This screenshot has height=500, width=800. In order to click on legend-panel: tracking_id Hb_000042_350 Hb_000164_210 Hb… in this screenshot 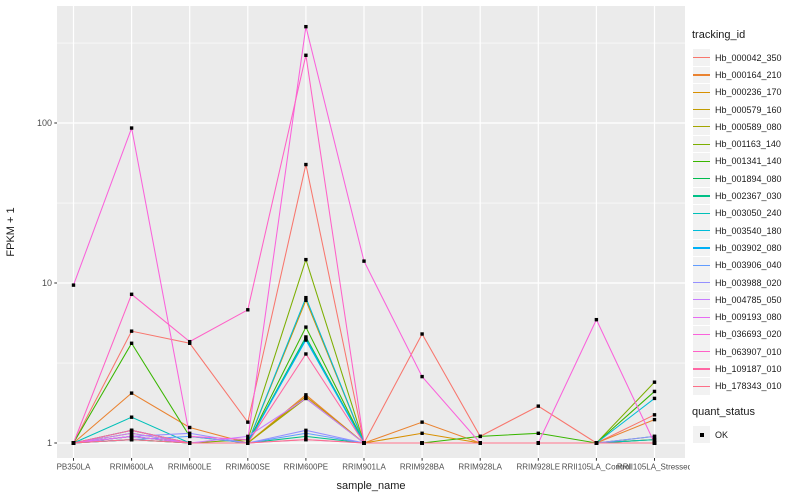, I will do `click(745, 235)`.